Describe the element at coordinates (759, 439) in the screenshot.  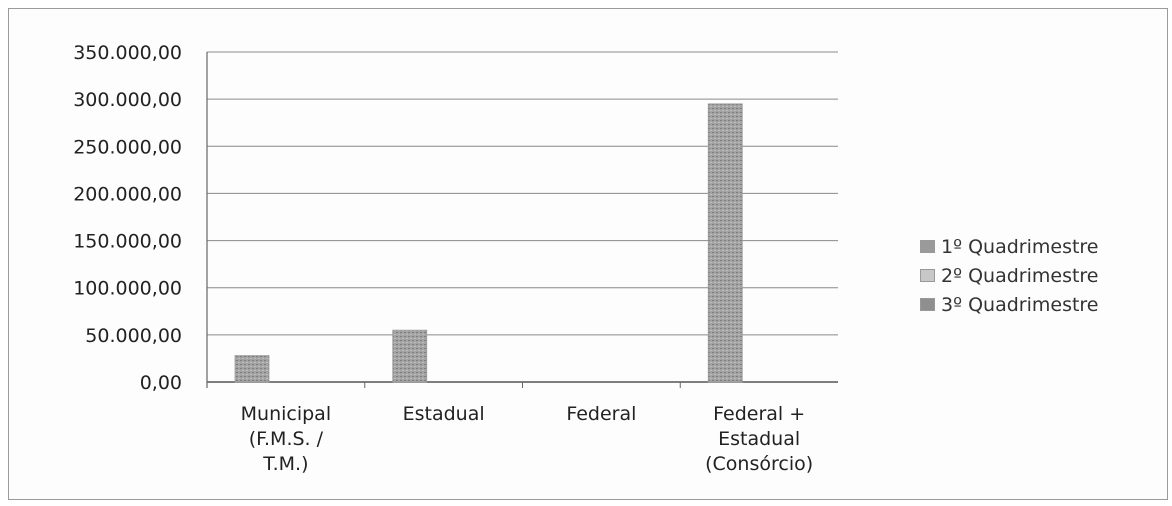
I see `x-category-label: Federal + Estadual (Consórcio)` at that location.